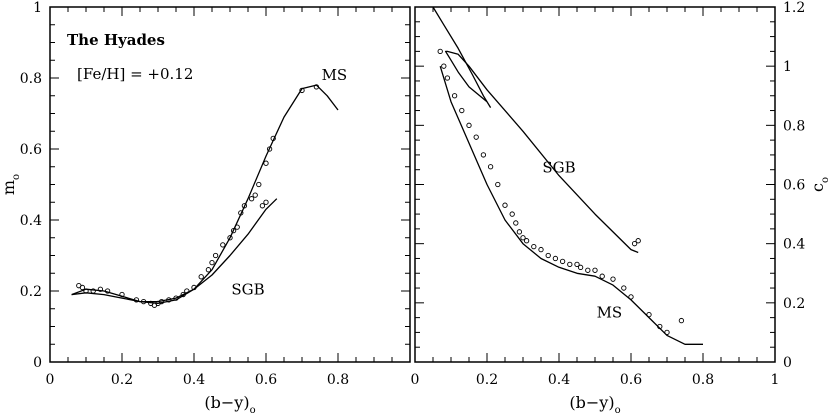 The image size is (830, 416). What do you see at coordinates (775, 380) in the screenshot?
I see `x-tick-label: 1` at bounding box center [775, 380].